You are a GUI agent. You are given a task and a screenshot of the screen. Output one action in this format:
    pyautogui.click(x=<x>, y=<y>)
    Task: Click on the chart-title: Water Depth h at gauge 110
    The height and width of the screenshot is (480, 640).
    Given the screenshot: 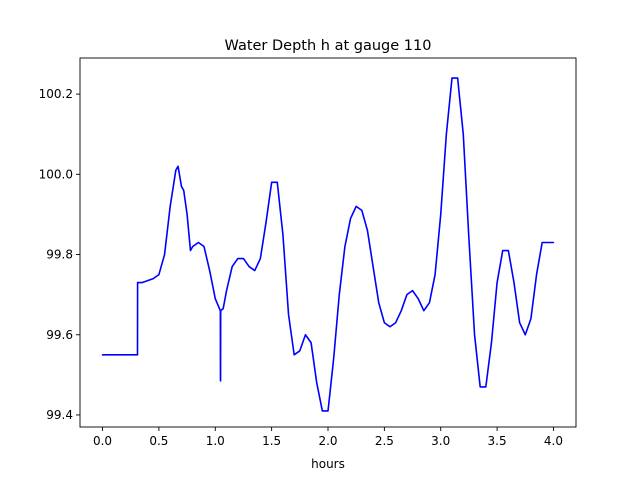 What is the action you would take?
    pyautogui.click(x=328, y=46)
    